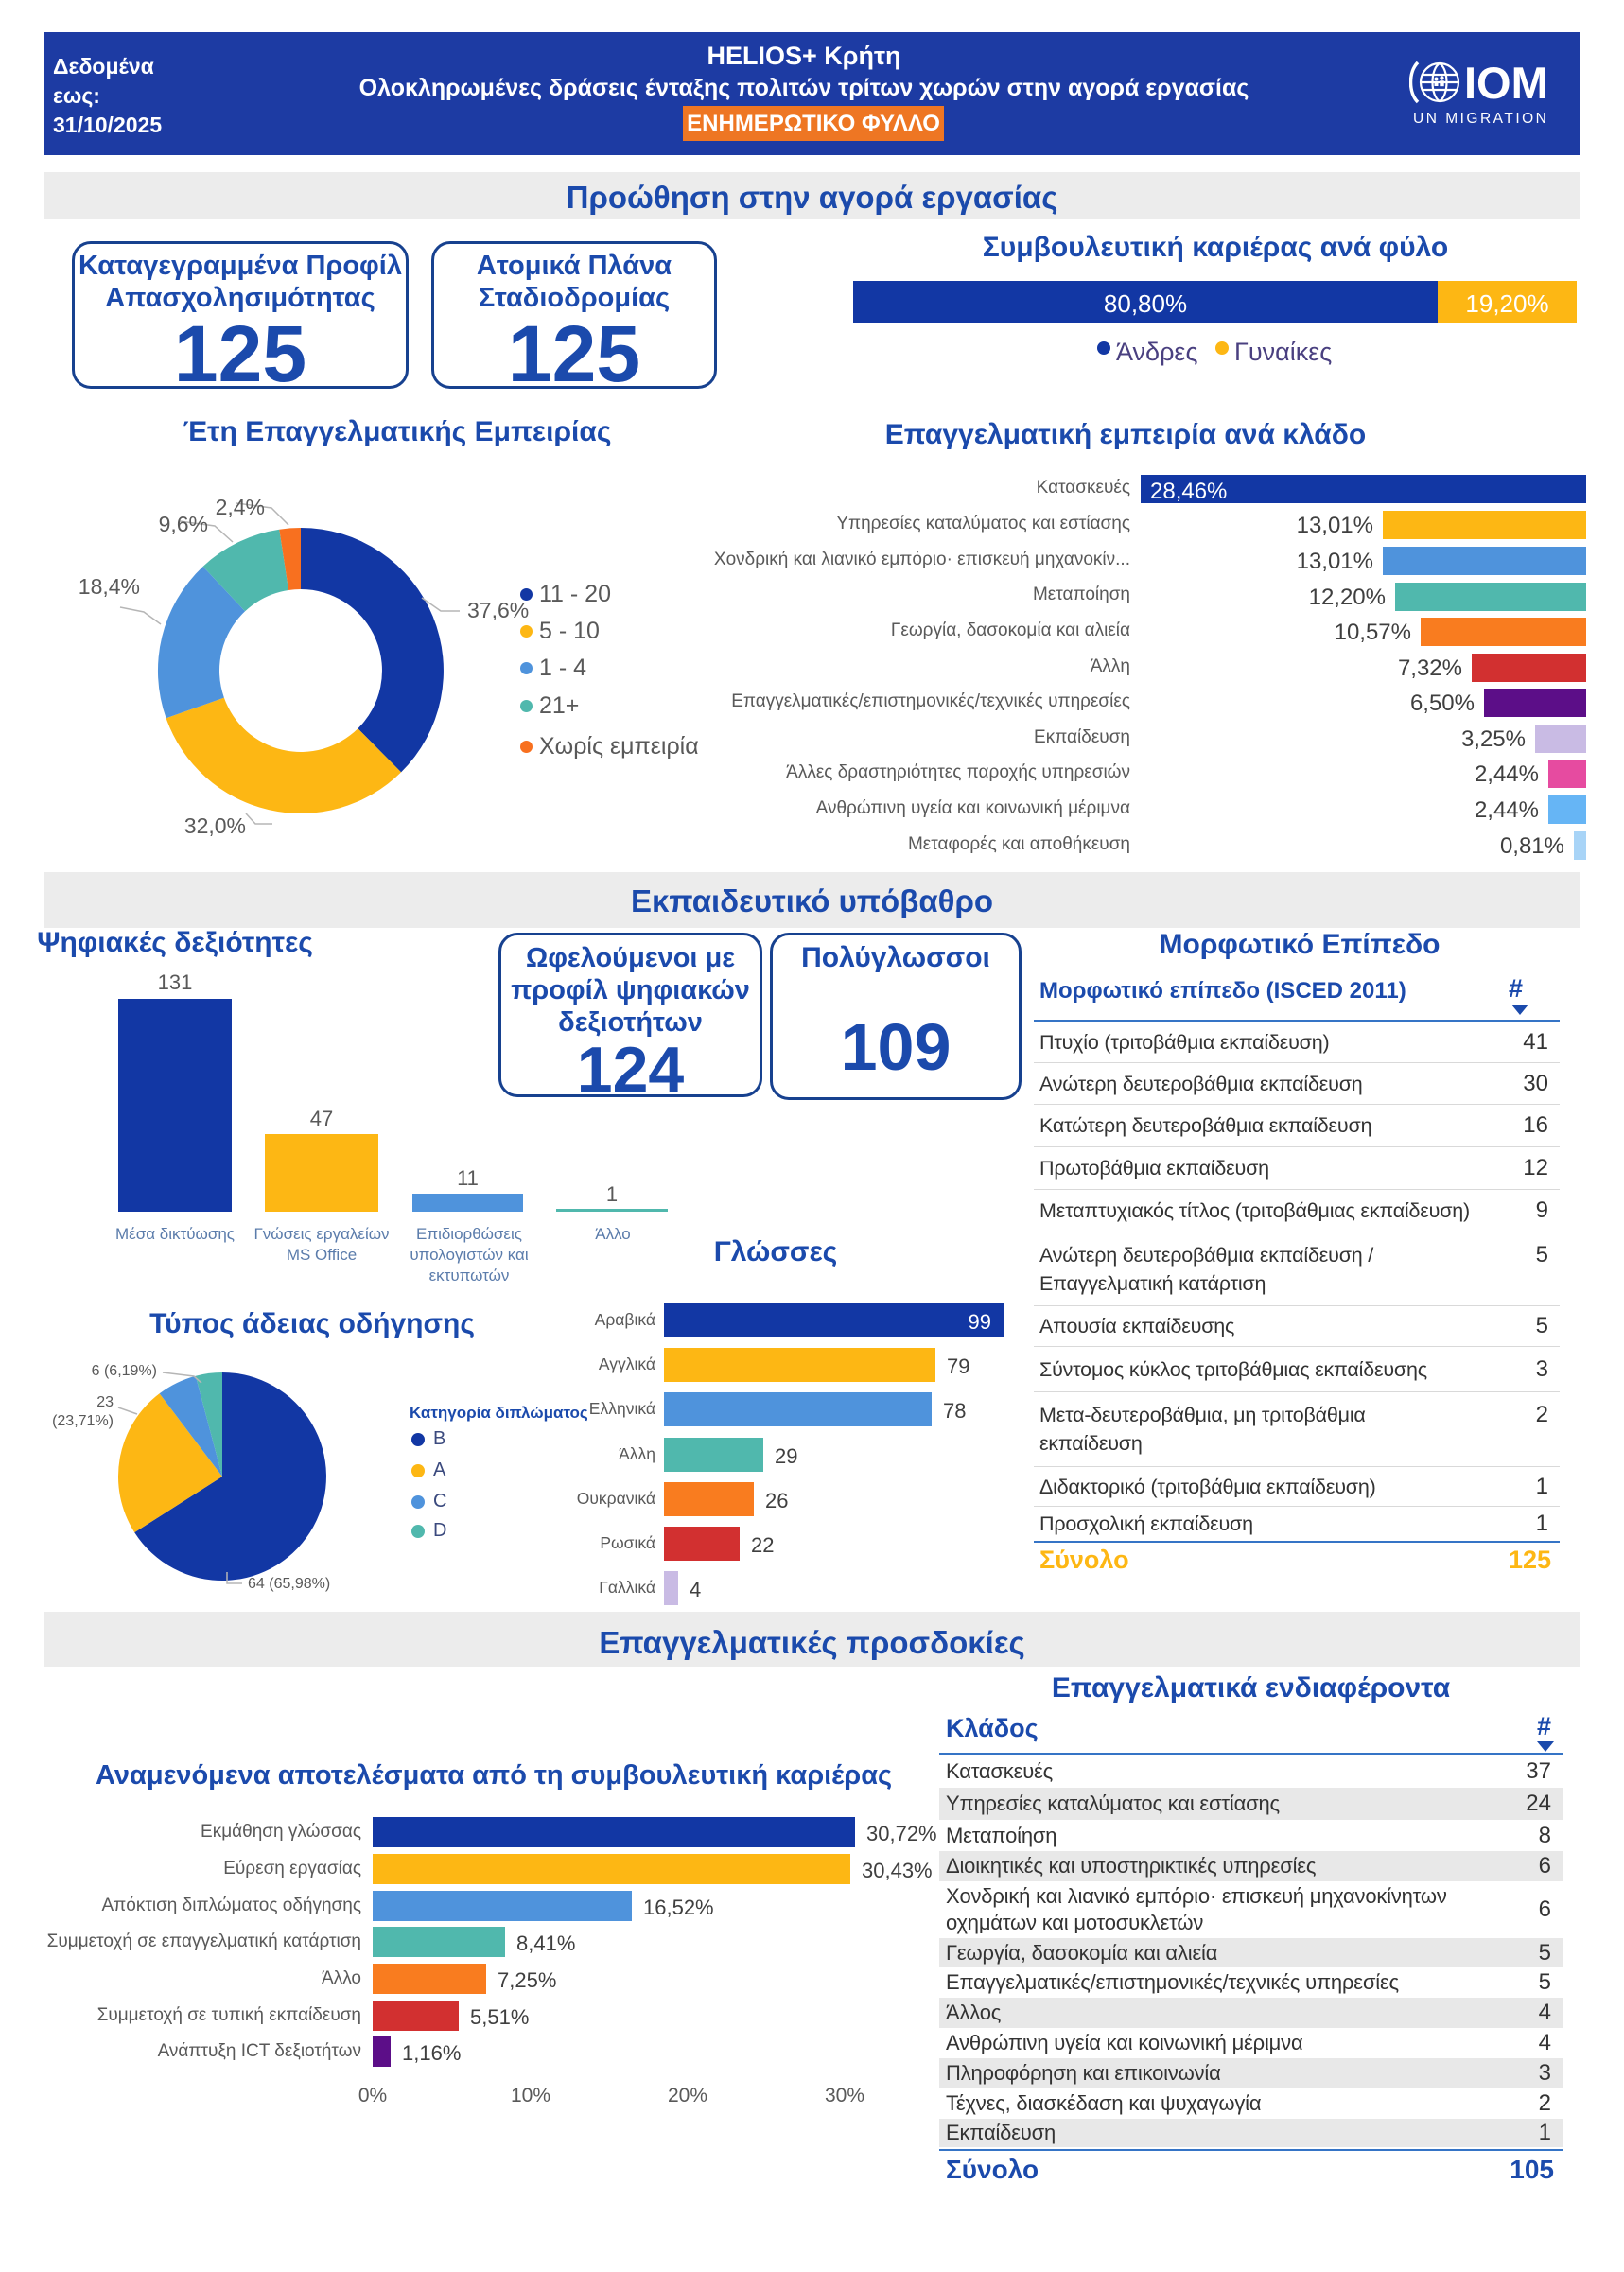 Image resolution: width=1624 pixels, height=2272 pixels. I want to click on svg-text: IOM, so click(1506, 83).